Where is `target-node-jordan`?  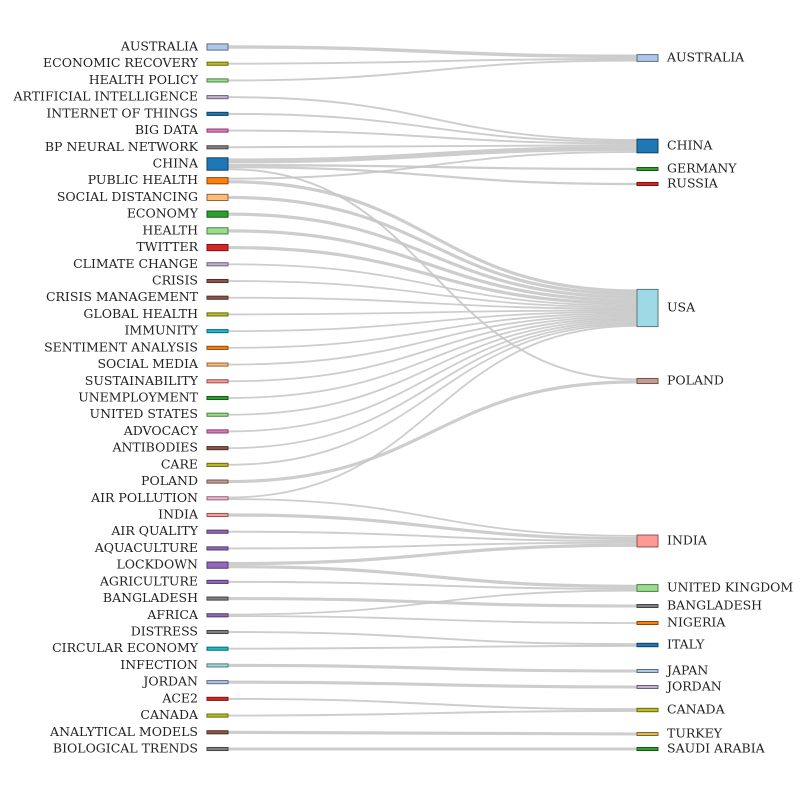
target-node-jordan is located at coordinates (647, 687).